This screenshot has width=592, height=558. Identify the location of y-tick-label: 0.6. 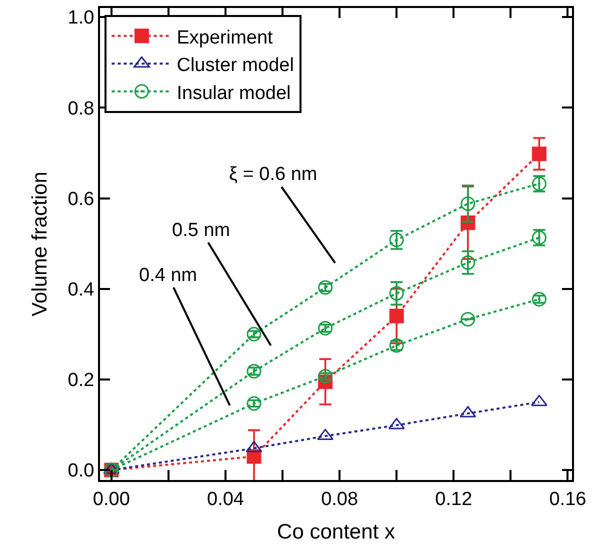
(81, 199).